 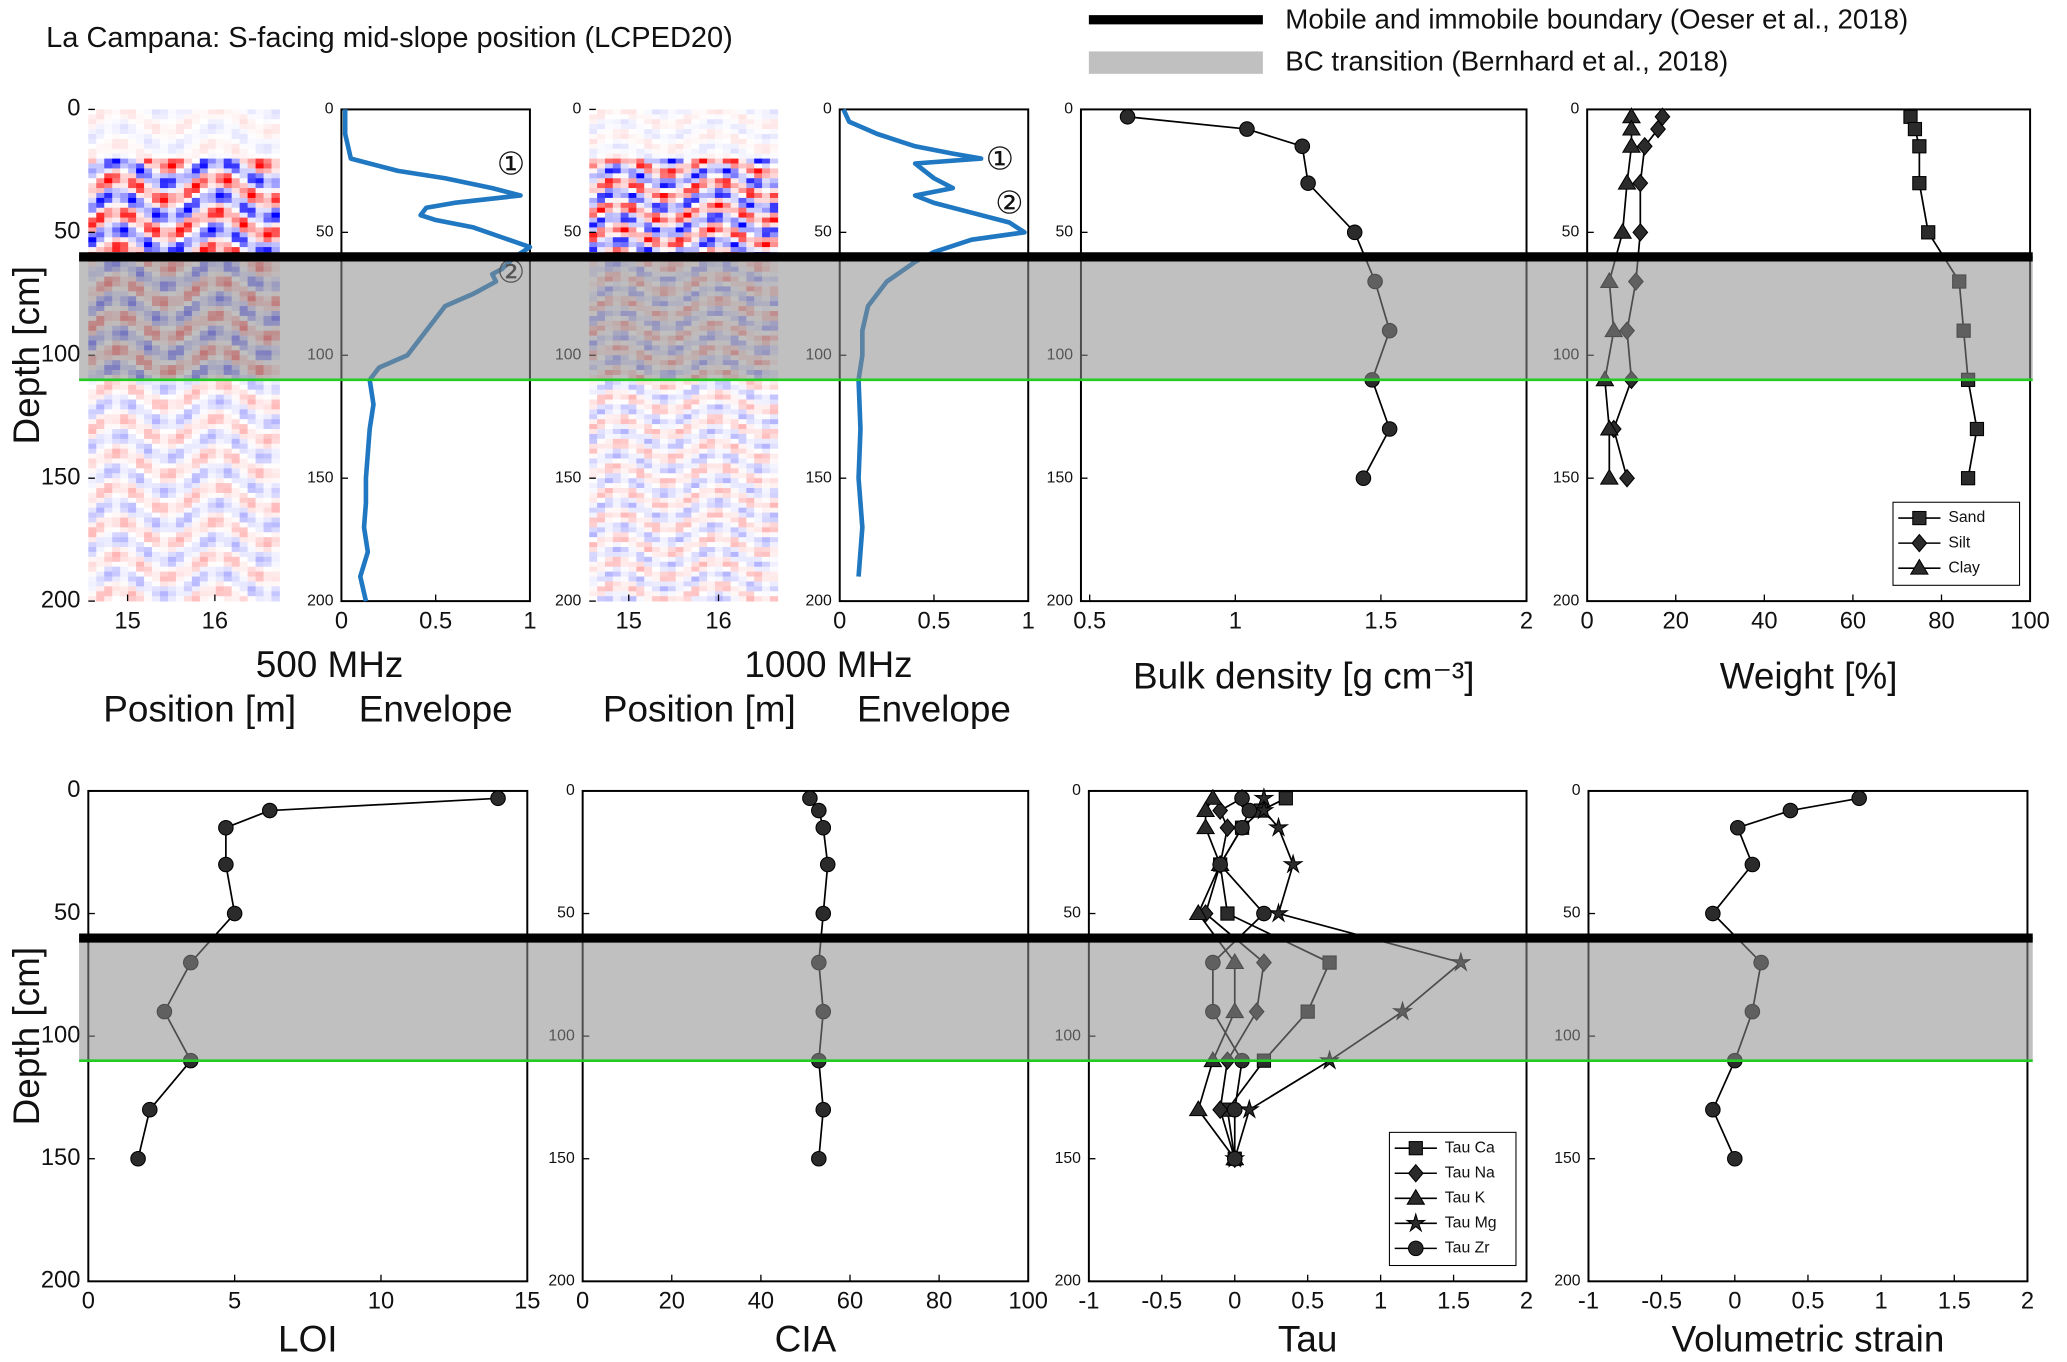 I want to click on marker, so click(x=1919, y=183).